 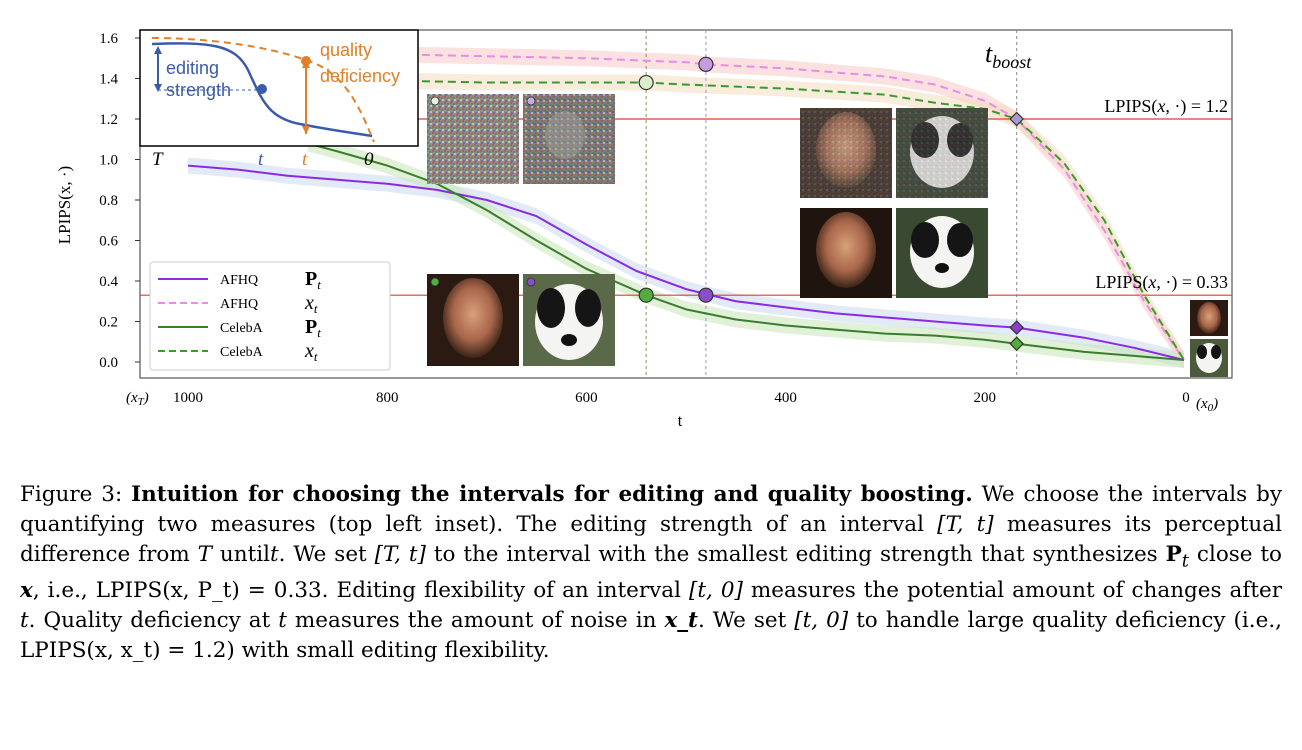 I want to click on legend-symbol-pt-2: Pt, so click(x=313, y=328).